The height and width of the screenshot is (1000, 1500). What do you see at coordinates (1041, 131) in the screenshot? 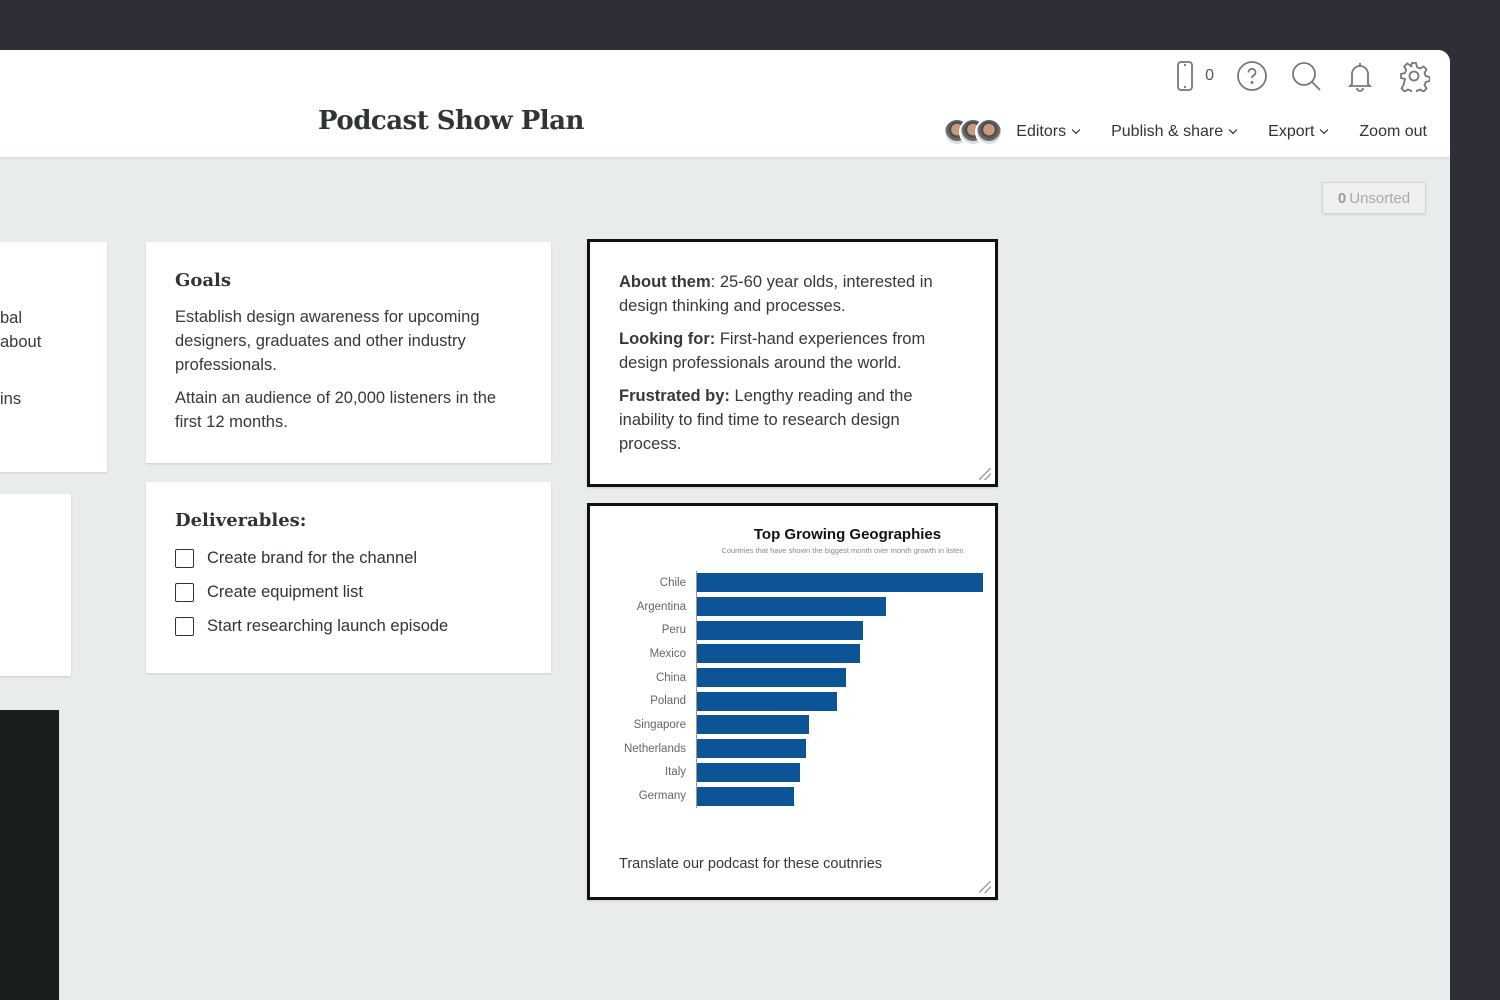
I see `editors-label: Editors` at bounding box center [1041, 131].